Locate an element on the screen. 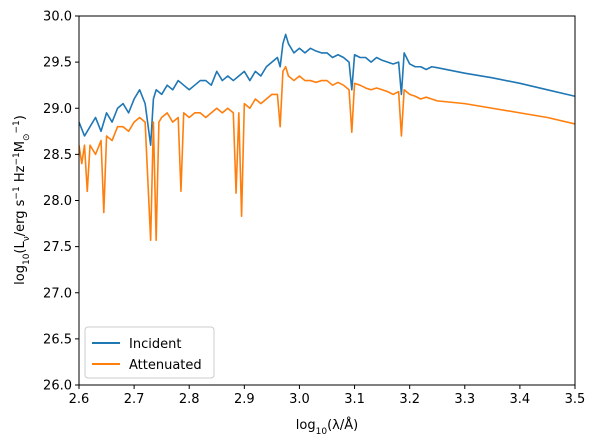  legend-label-attenuated: Attenuated is located at coordinates (165, 365).